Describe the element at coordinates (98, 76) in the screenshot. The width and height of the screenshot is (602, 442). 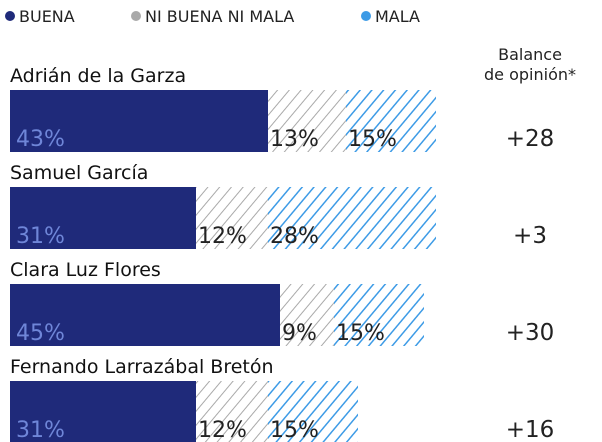
I see `category-label: Adrián de la Garza` at that location.